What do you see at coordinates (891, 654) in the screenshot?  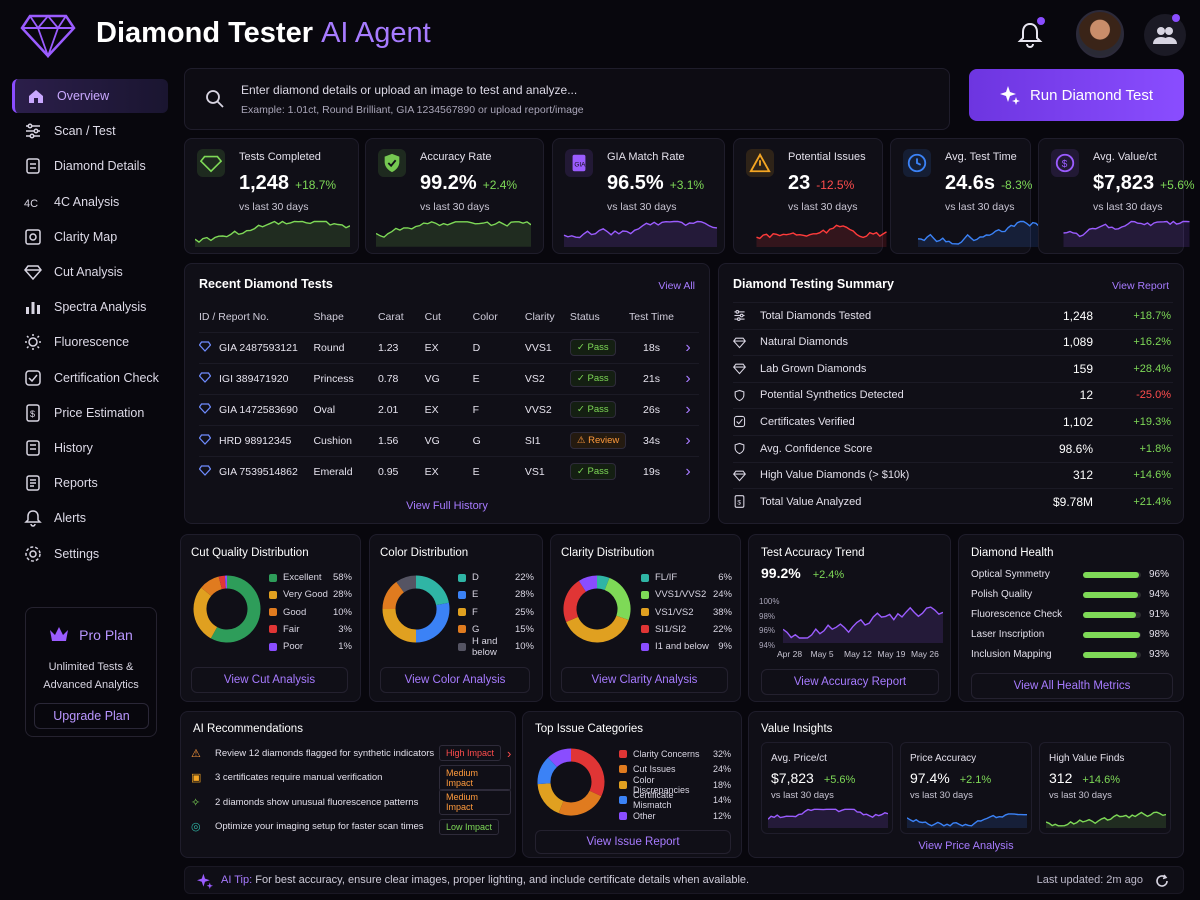 I see `x-tick: May 19` at bounding box center [891, 654].